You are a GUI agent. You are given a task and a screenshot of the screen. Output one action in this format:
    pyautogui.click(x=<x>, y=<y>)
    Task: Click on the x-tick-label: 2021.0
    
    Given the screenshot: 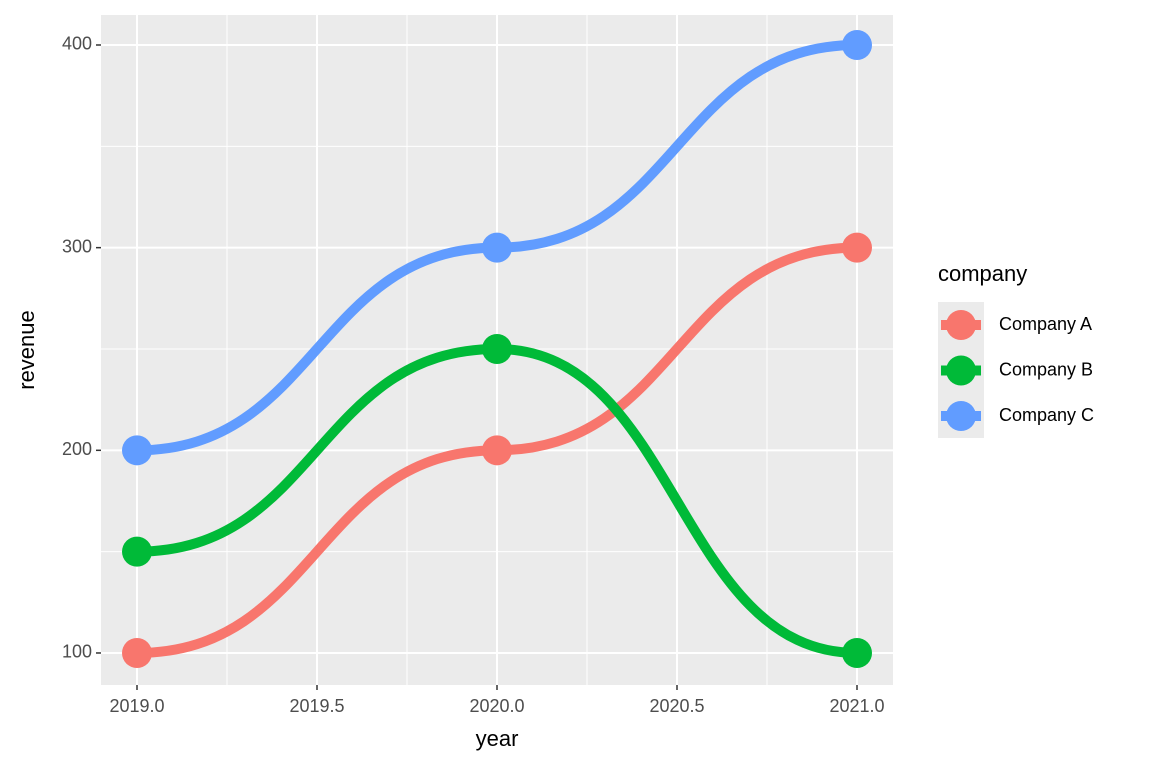 What is the action you would take?
    pyautogui.click(x=856, y=706)
    